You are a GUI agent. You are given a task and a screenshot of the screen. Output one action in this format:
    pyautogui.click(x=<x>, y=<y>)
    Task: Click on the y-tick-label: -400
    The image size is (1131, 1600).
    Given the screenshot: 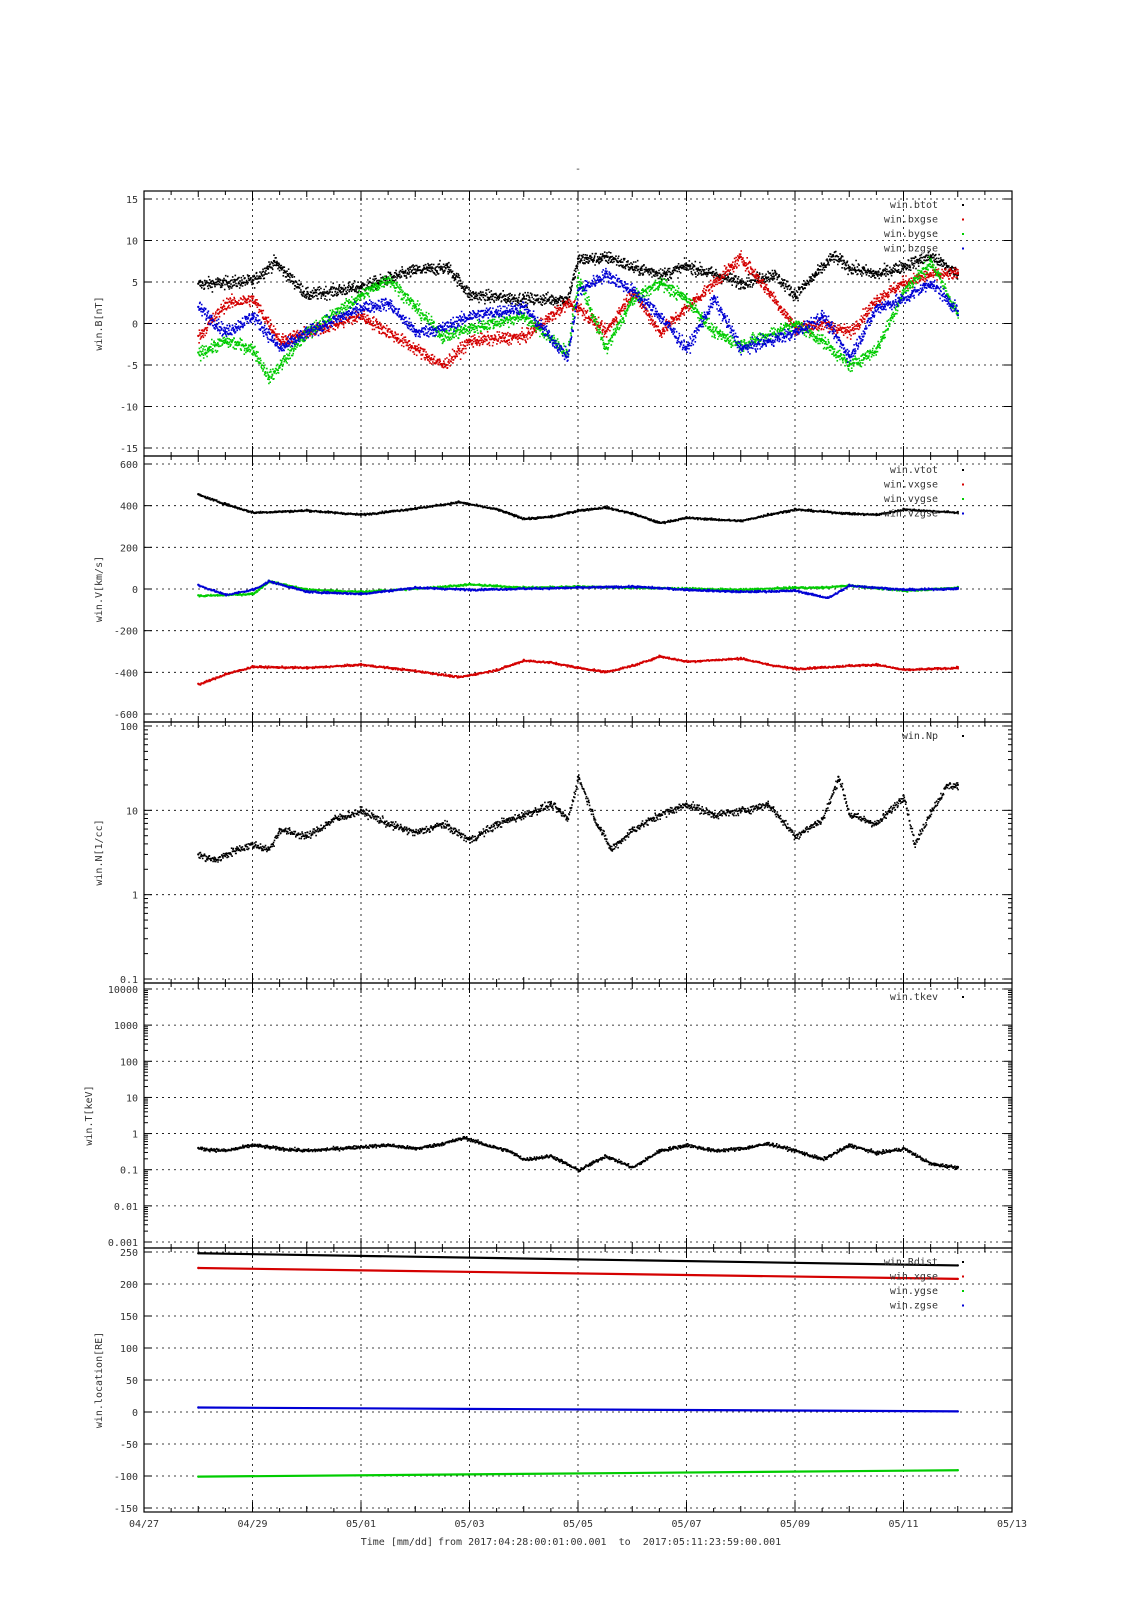 What is the action you would take?
    pyautogui.click(x=126, y=673)
    